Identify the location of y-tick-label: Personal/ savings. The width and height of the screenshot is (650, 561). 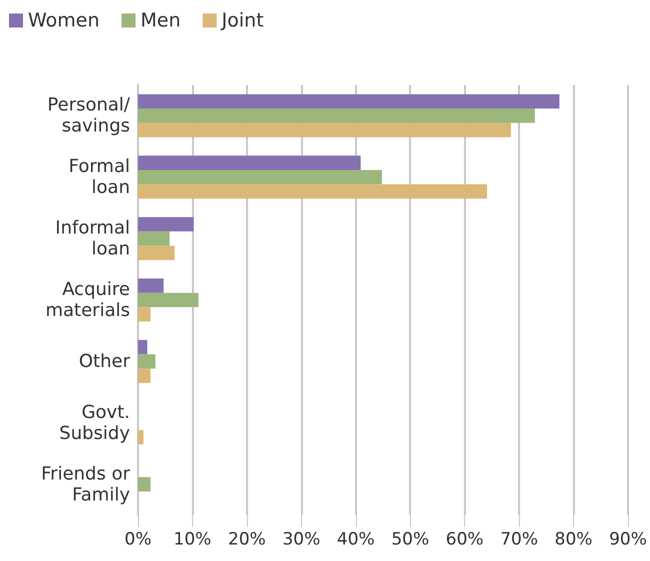
(89, 115).